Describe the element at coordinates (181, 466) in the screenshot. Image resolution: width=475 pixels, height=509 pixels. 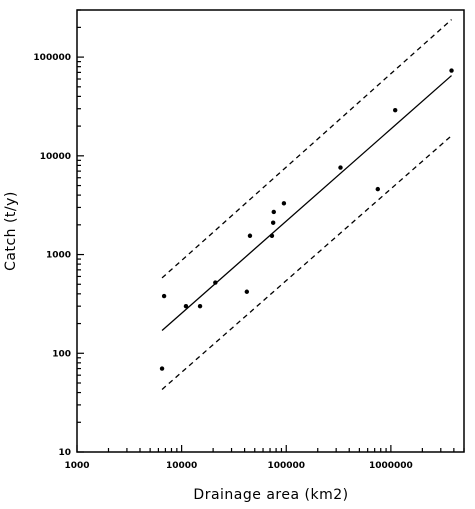
I see `x-tick-label: 10000` at that location.